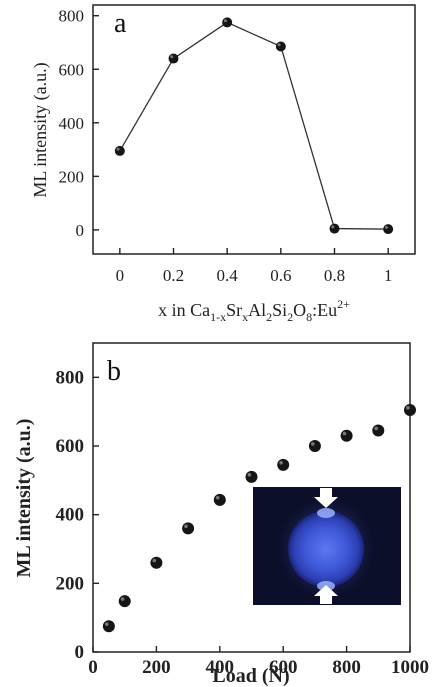 The width and height of the screenshot is (432, 687). What do you see at coordinates (250, 676) in the screenshot?
I see `x-axis-label-b: Load (N)` at bounding box center [250, 676].